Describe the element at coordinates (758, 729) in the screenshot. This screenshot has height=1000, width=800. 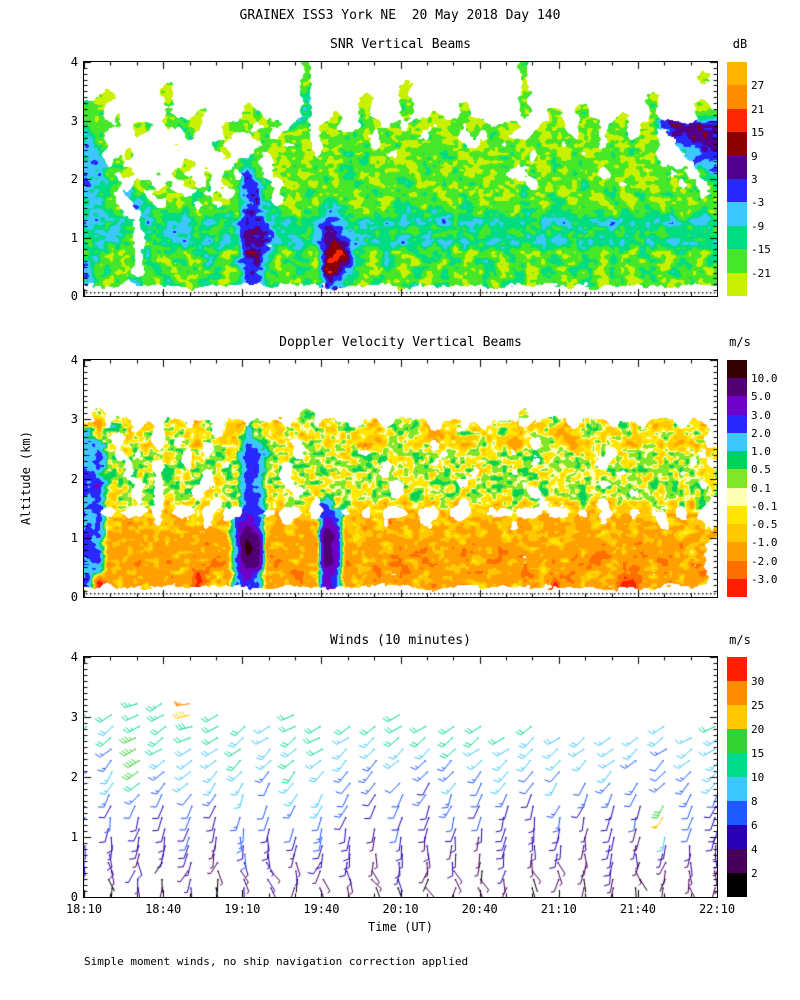
I see `colorbar-tick-label: 20` at that location.